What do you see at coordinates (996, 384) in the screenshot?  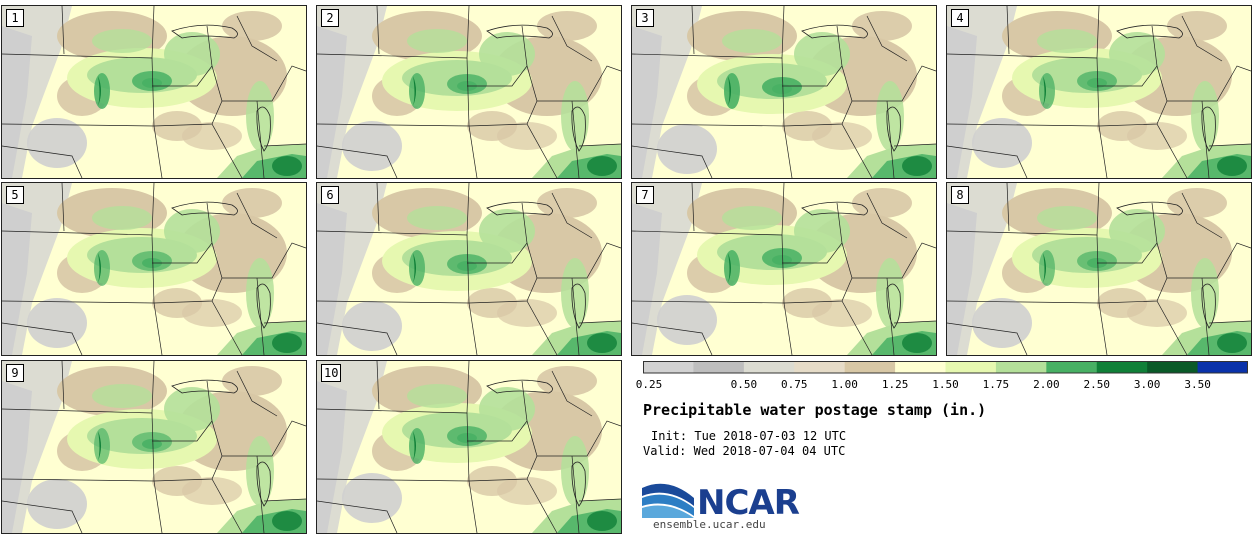 I see `colorbar-tick-label: 1.75` at bounding box center [996, 384].